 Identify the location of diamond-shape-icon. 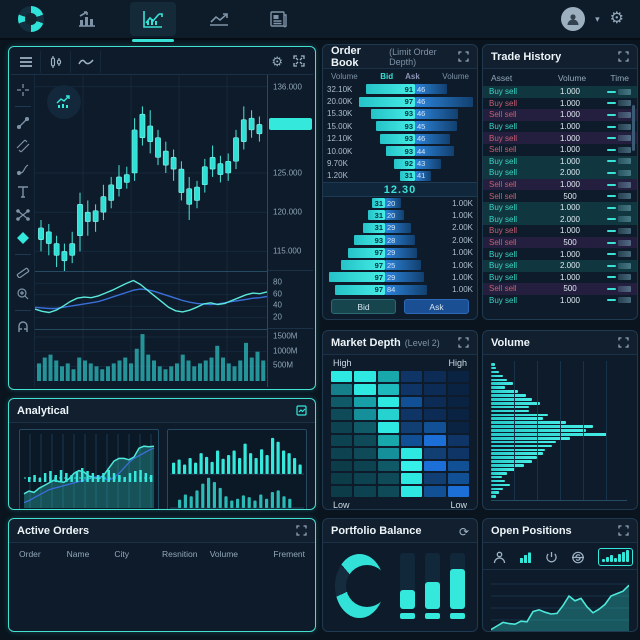
(23, 238).